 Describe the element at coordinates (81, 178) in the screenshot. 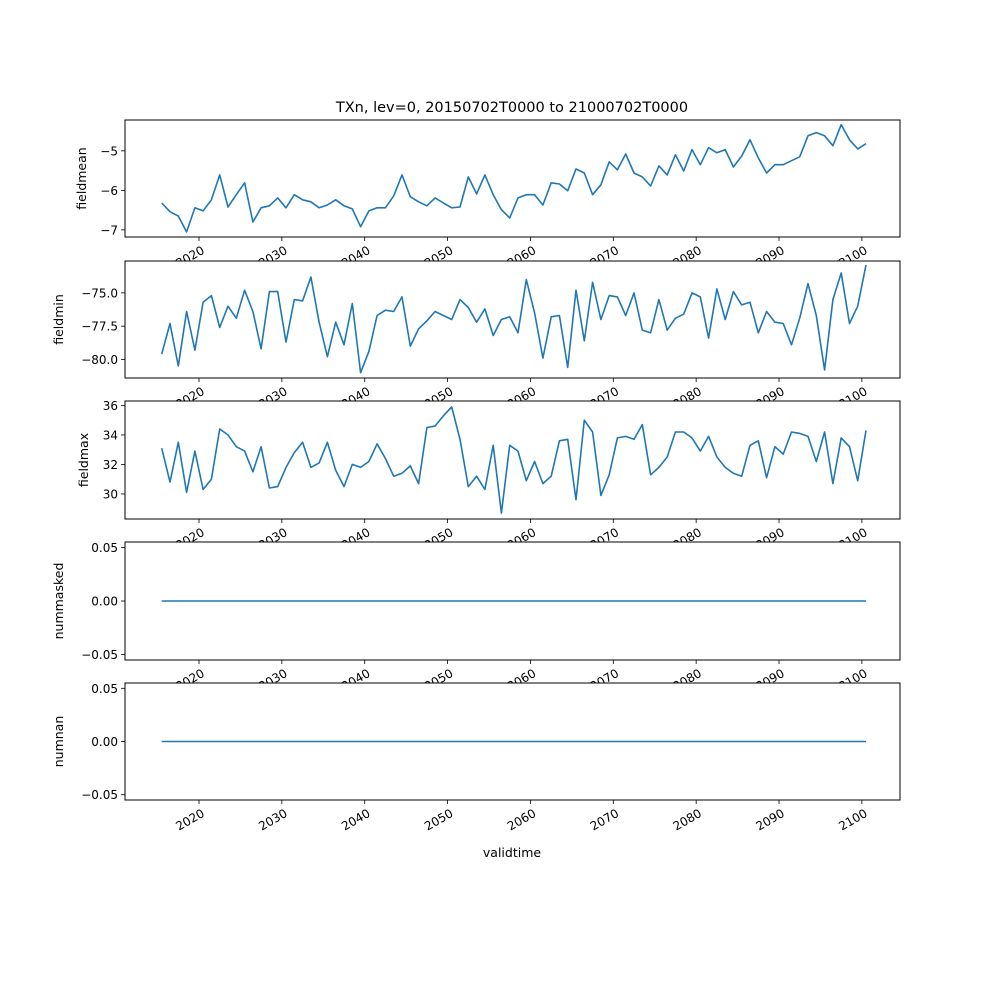

I see `y-axis-label-fieldmean: fieldmean` at that location.